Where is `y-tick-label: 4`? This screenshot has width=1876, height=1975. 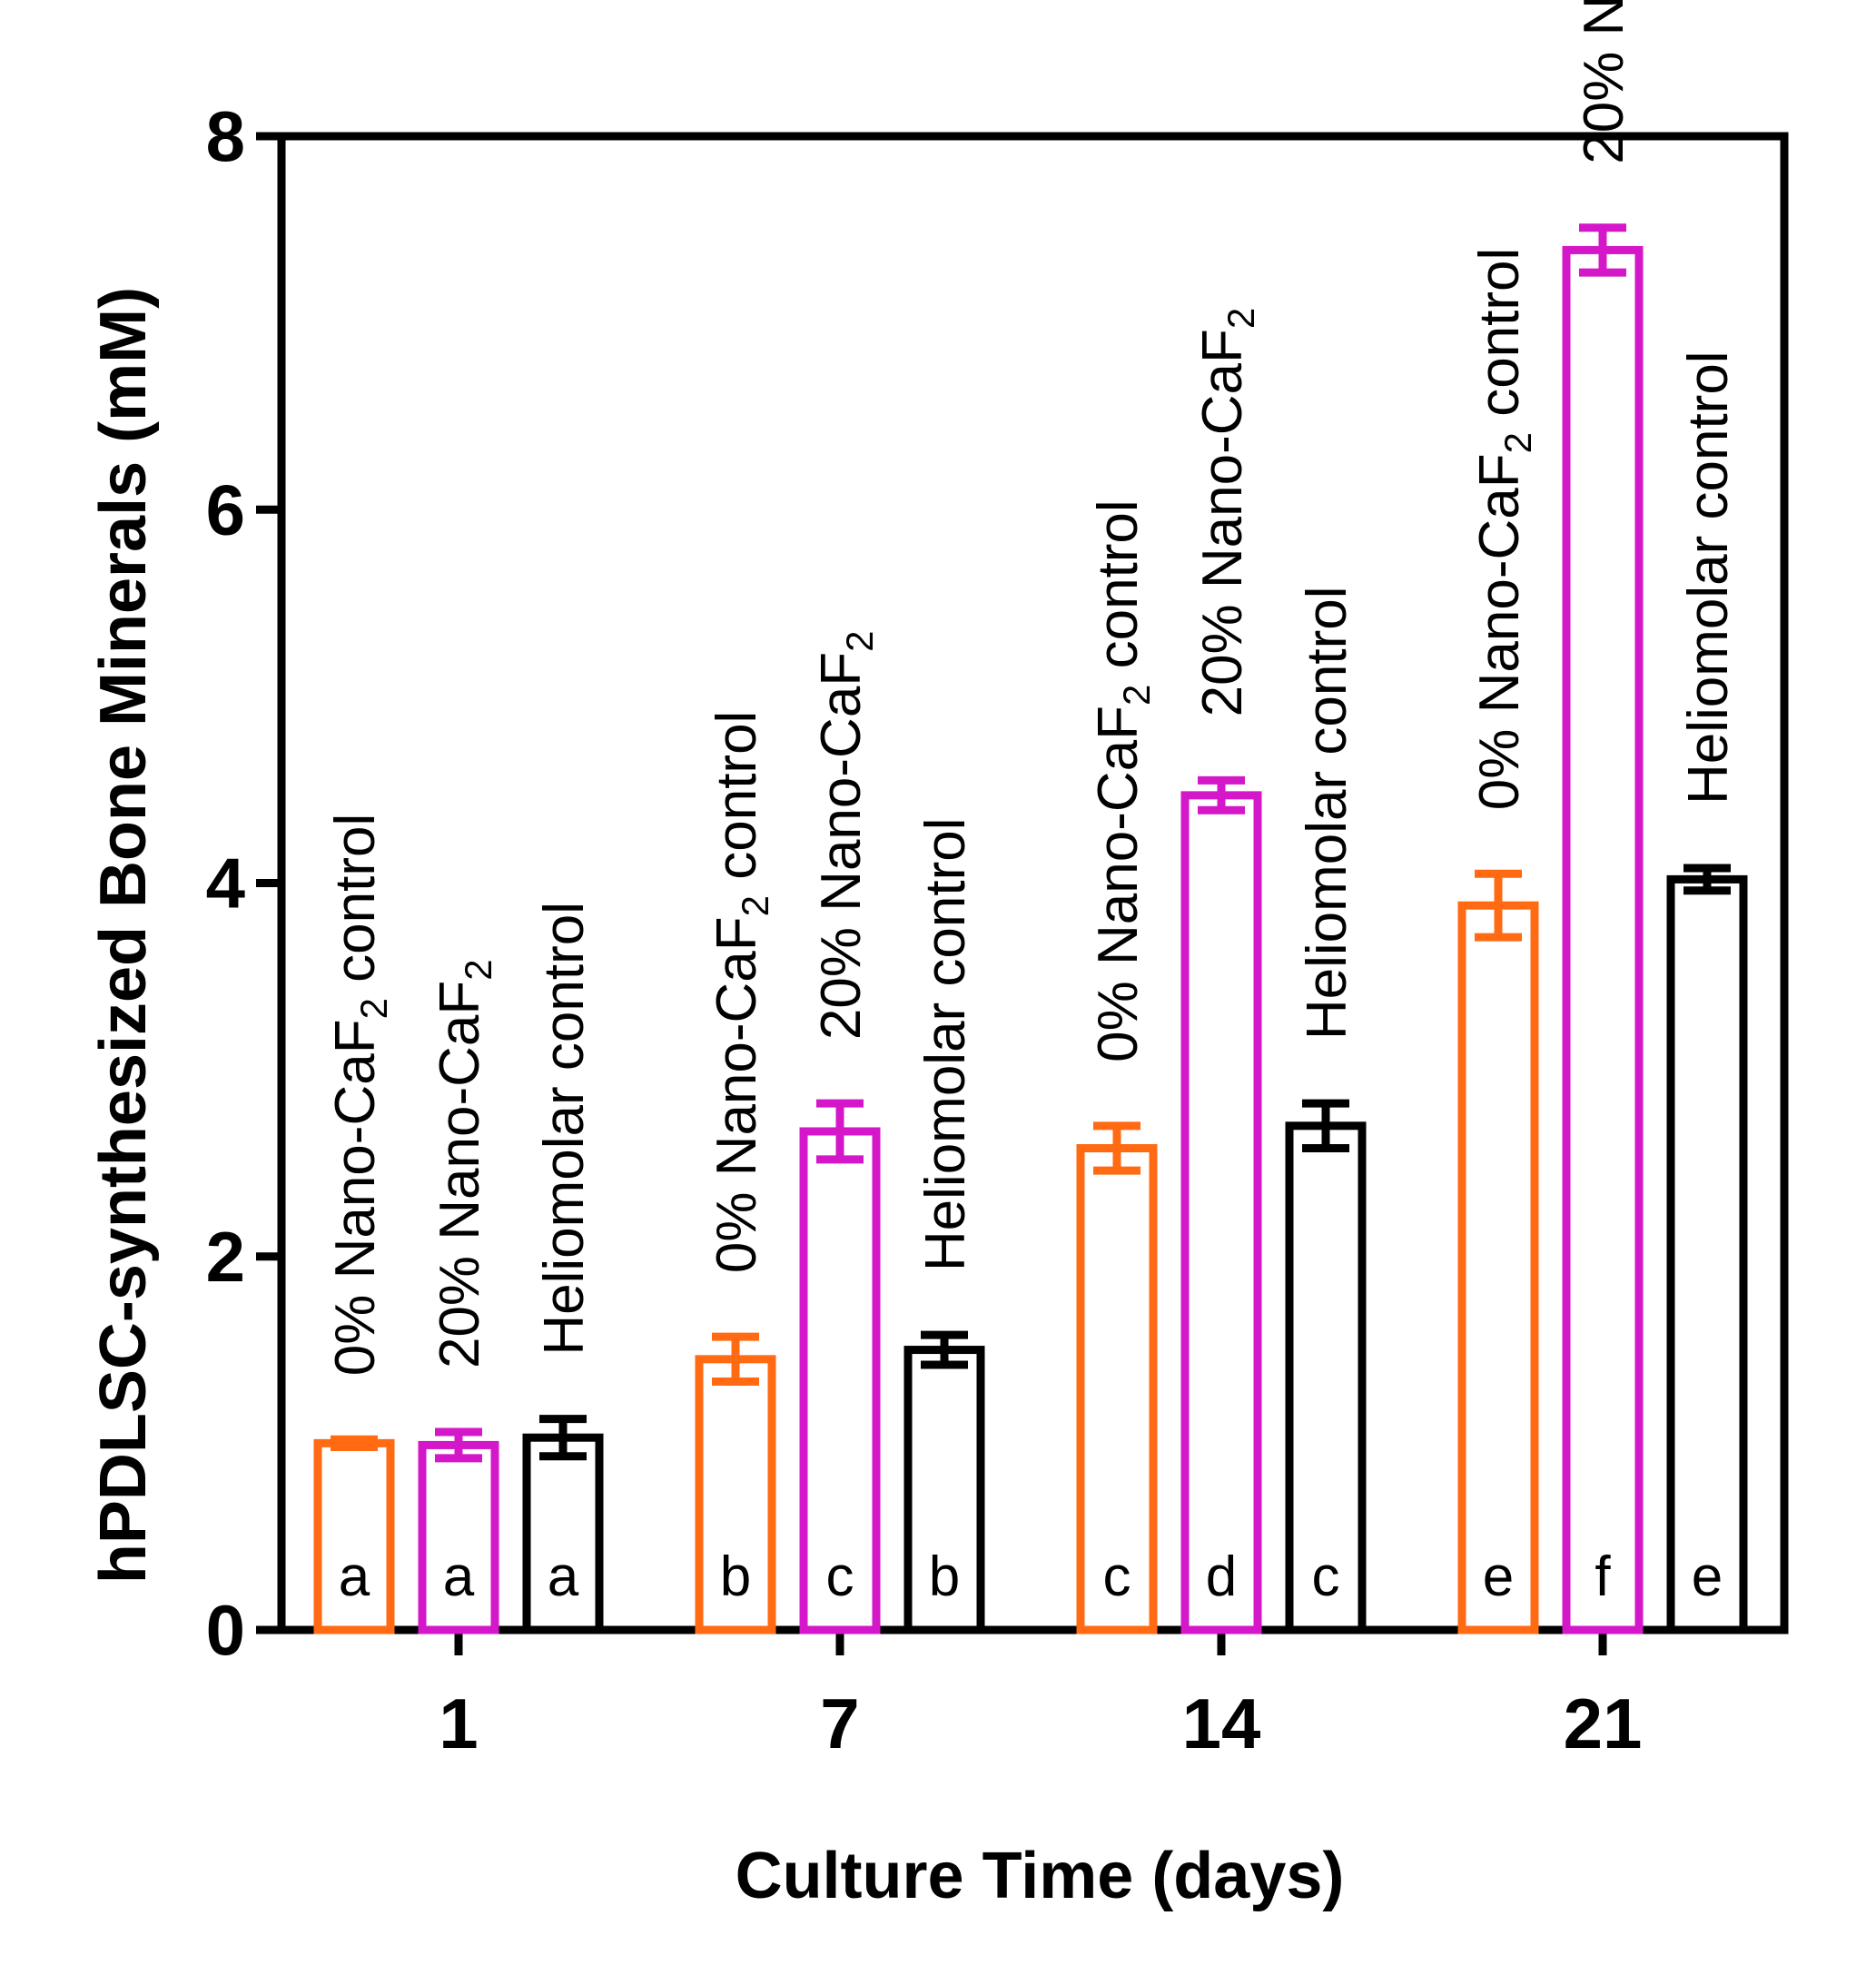 y-tick-label: 4 is located at coordinates (226, 883).